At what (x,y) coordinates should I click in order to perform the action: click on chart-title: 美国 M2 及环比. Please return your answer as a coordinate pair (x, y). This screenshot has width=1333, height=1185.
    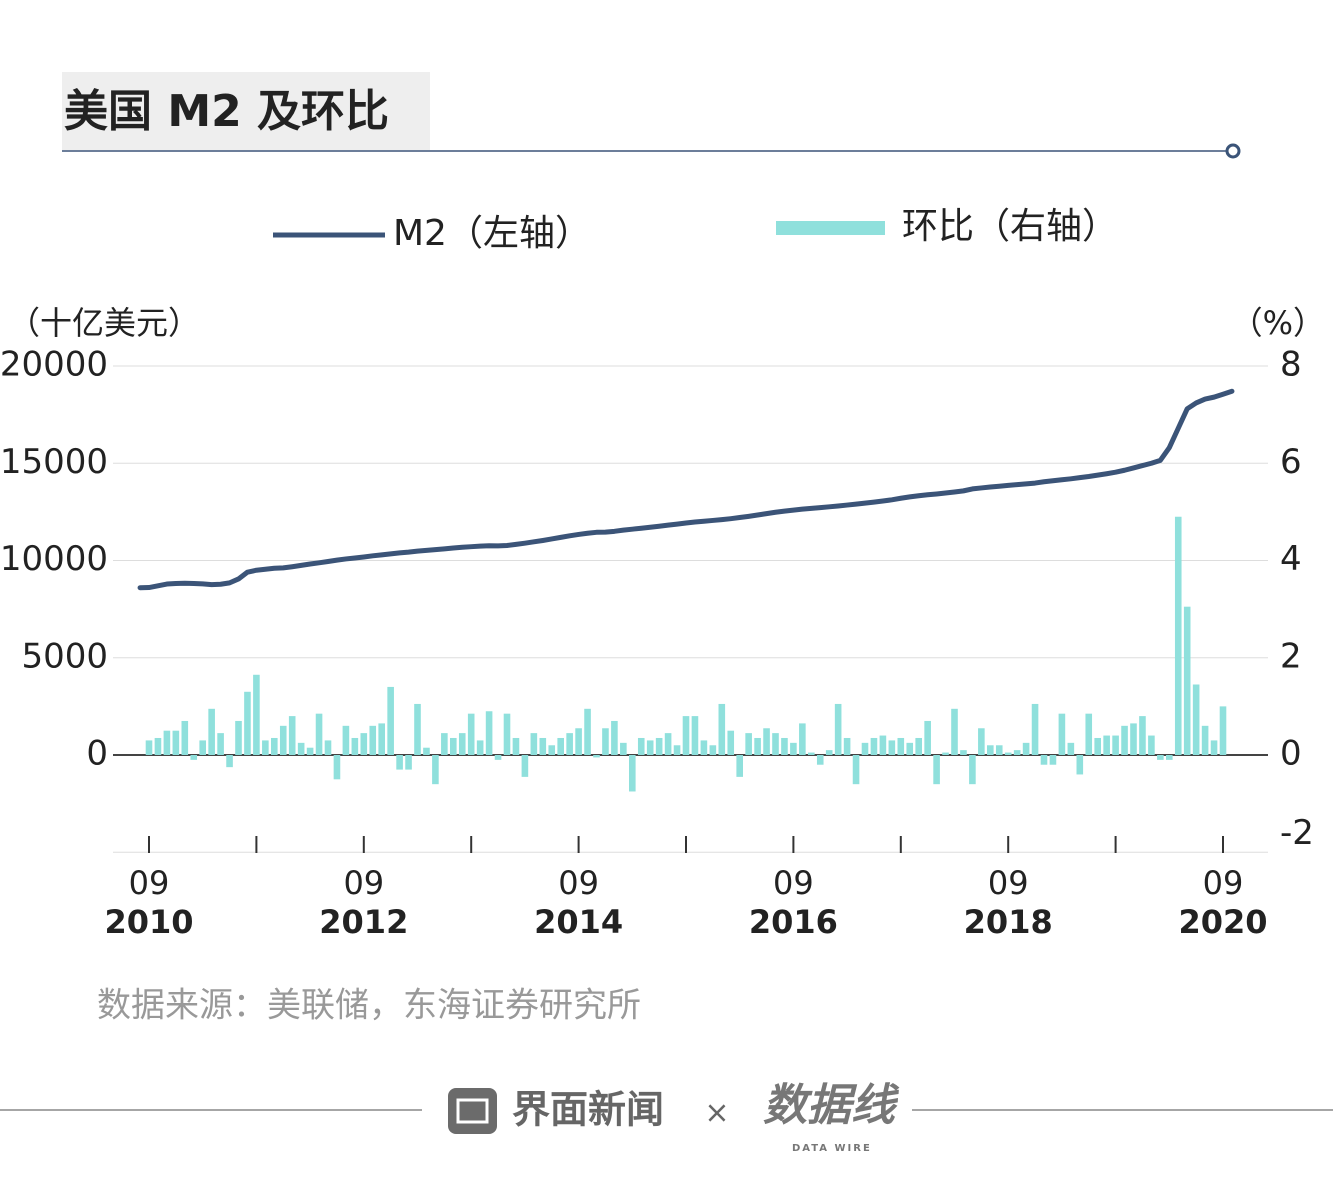
    Looking at the image, I should click on (226, 111).